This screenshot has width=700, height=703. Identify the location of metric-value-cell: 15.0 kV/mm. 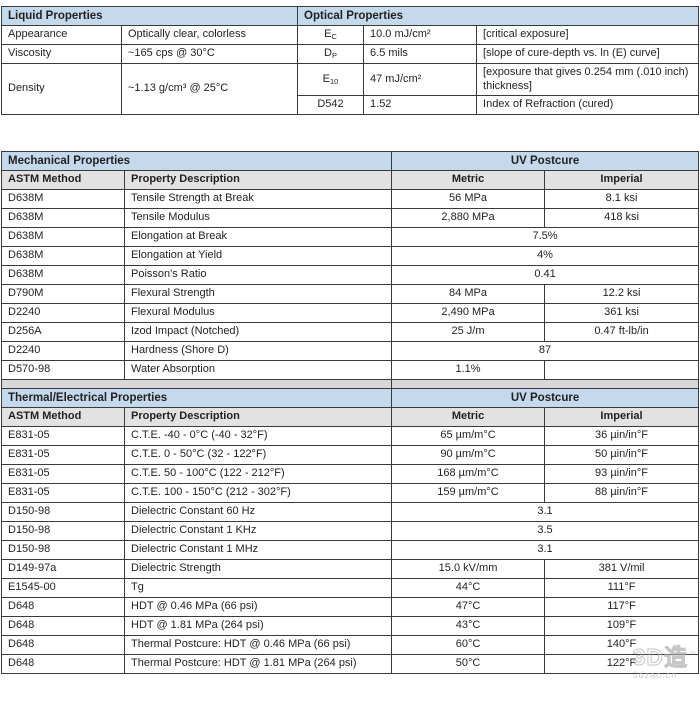
(468, 569).